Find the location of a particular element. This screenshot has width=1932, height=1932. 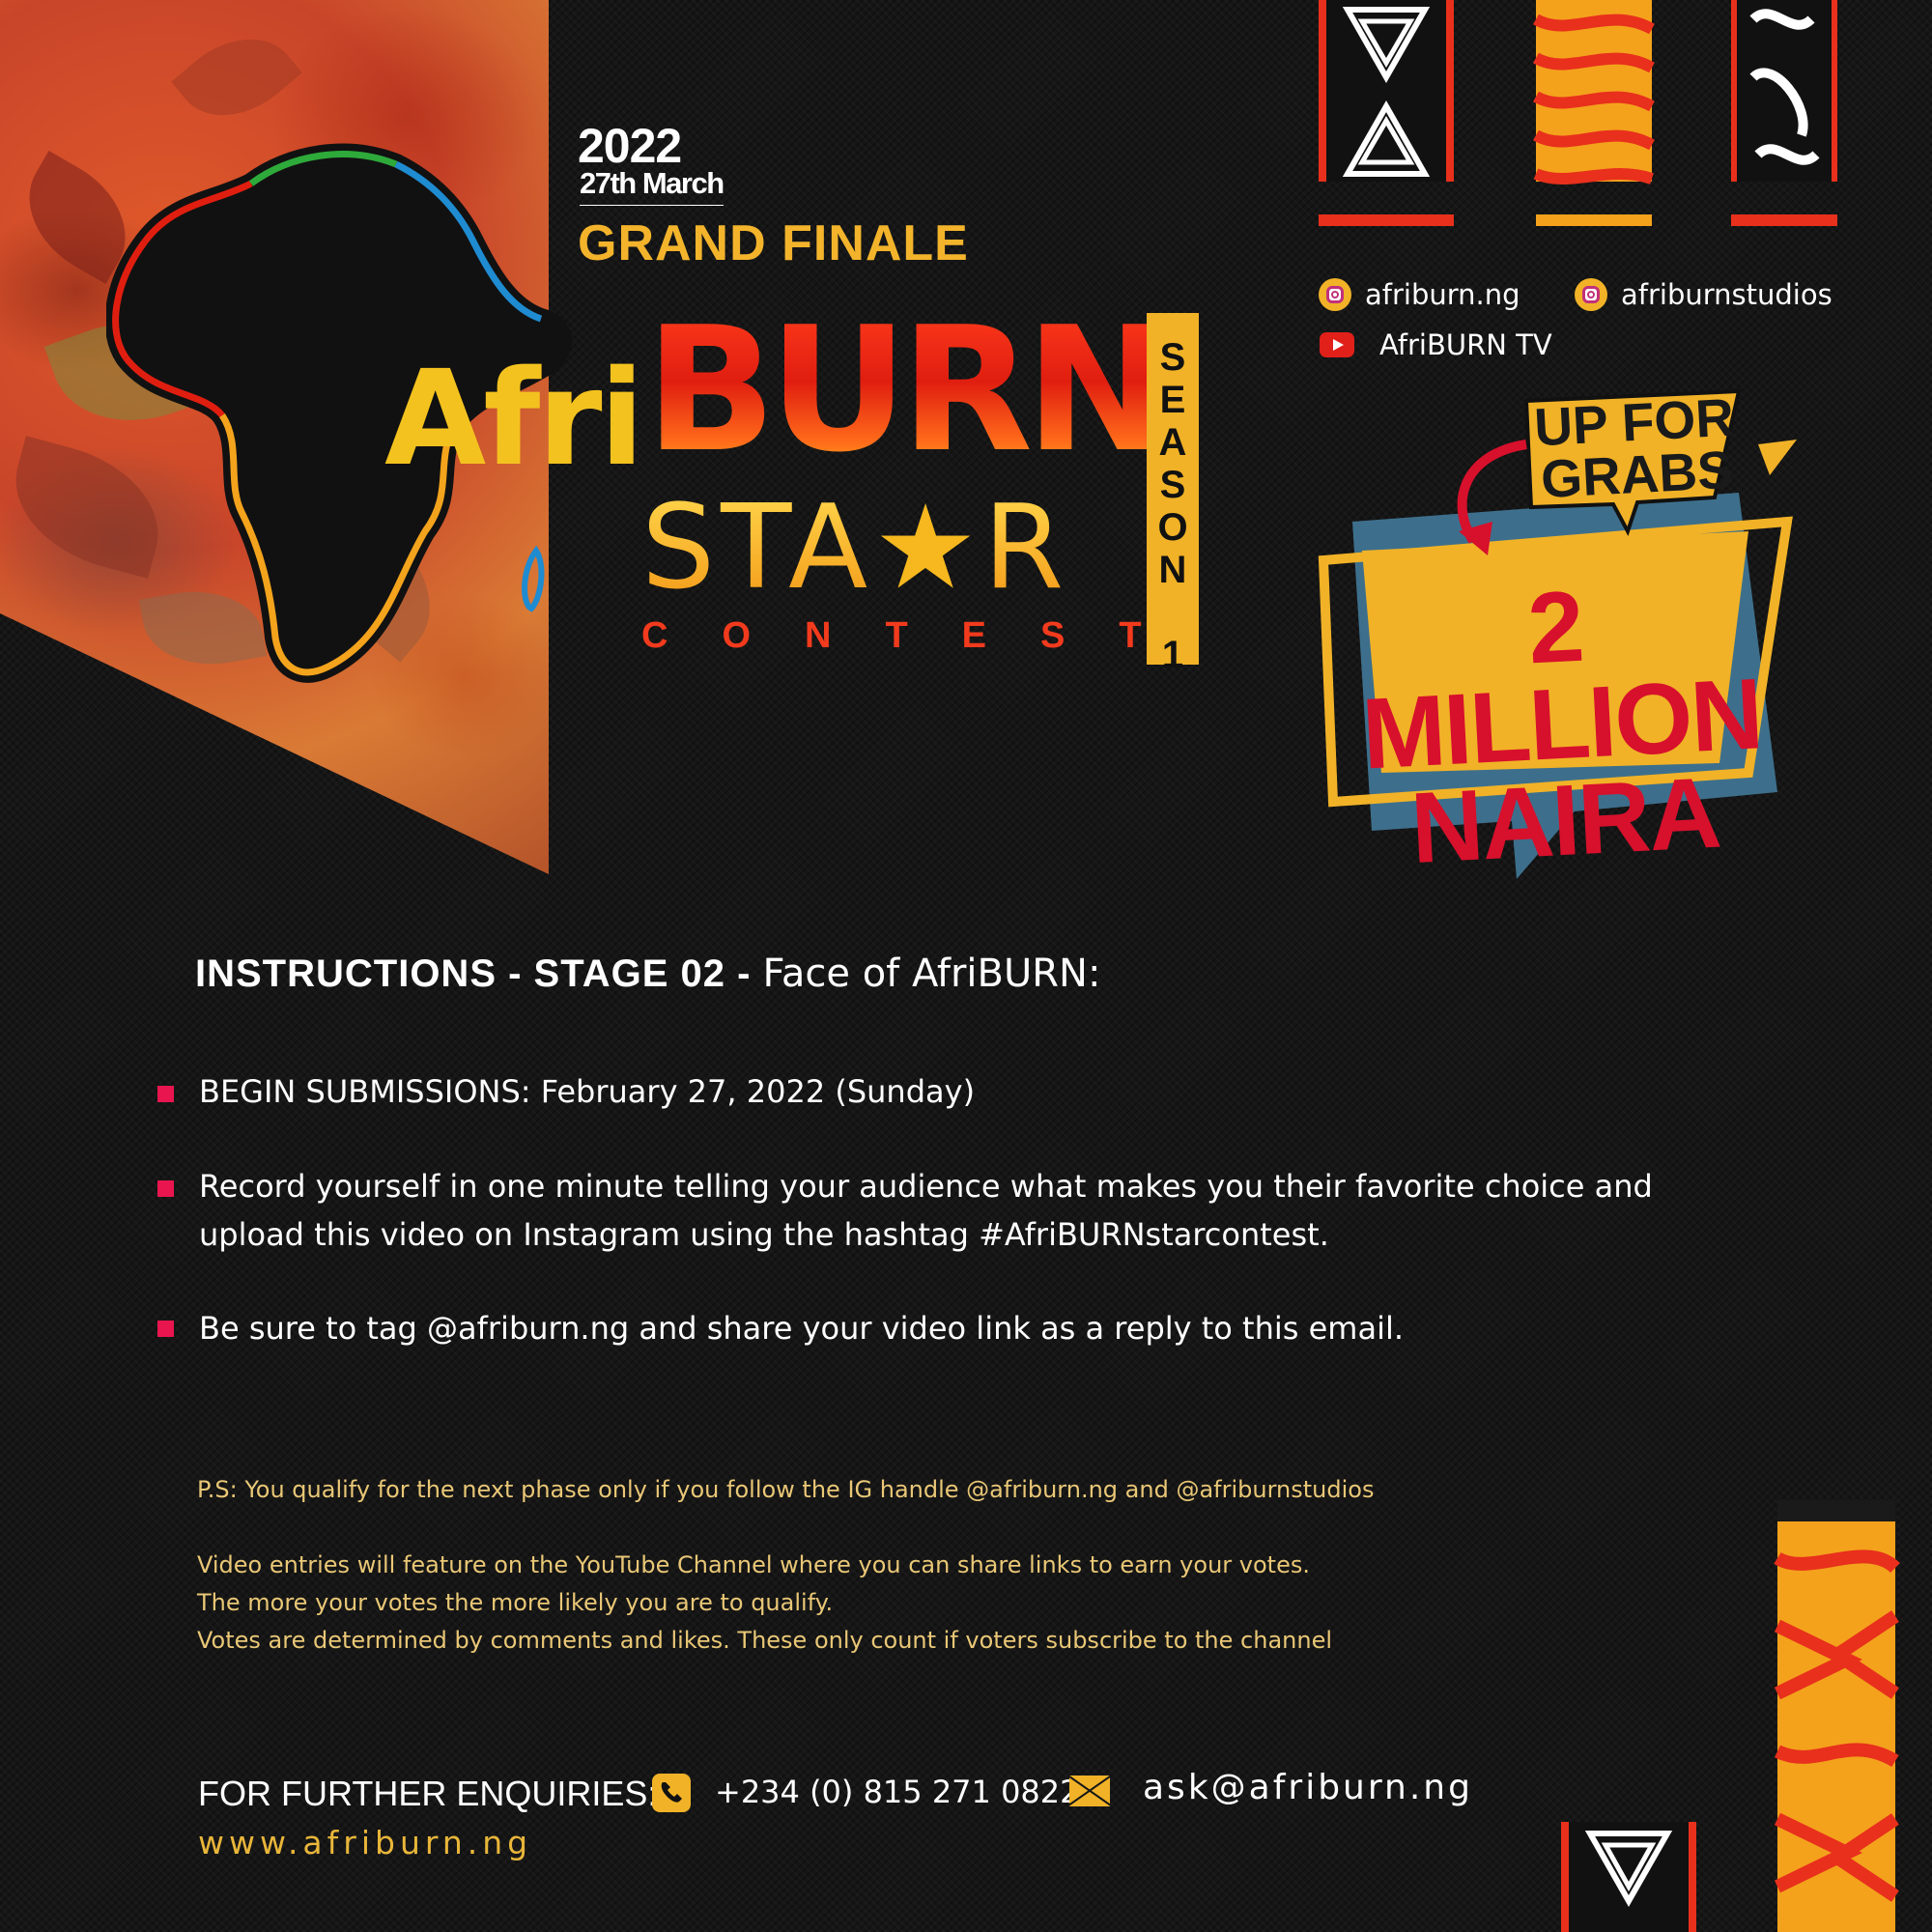

logo-star-text: STA★R is located at coordinates (855, 549).